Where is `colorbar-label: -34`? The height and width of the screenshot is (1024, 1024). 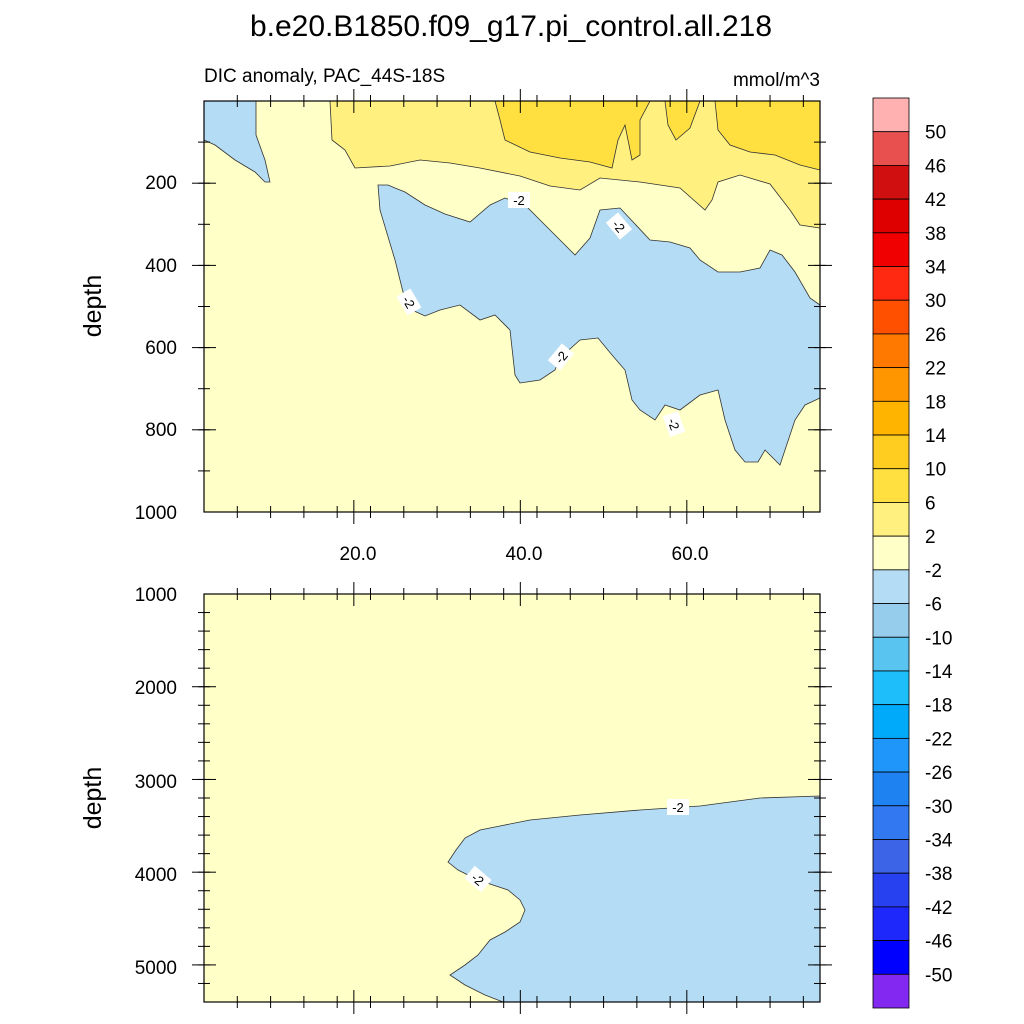 colorbar-label: -34 is located at coordinates (939, 840).